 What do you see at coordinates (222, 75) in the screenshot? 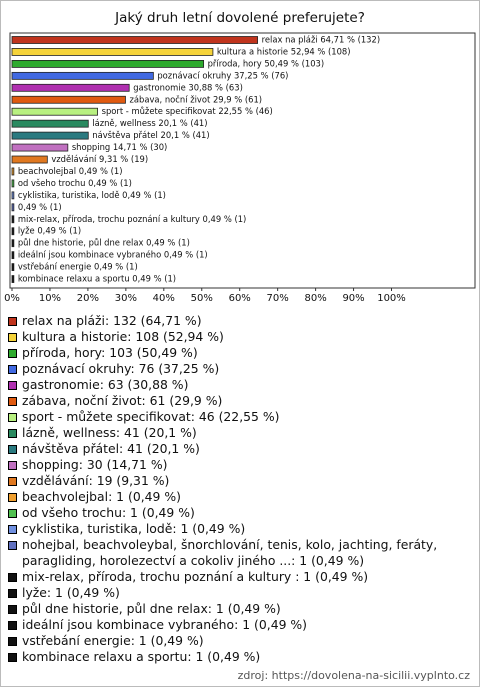
I see `bar-label: poznávací okruhy 37,25 % (76)` at bounding box center [222, 75].